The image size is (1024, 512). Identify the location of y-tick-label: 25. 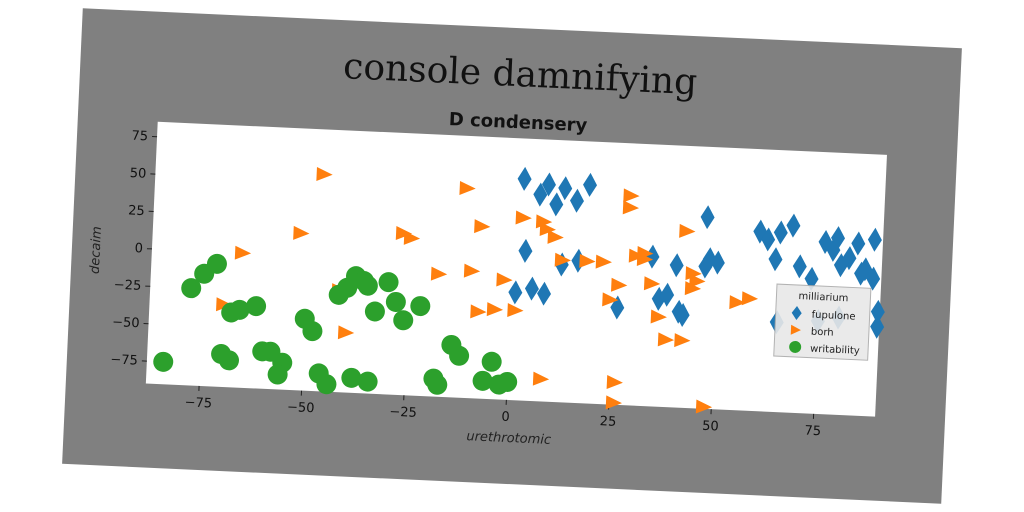
(136, 211).